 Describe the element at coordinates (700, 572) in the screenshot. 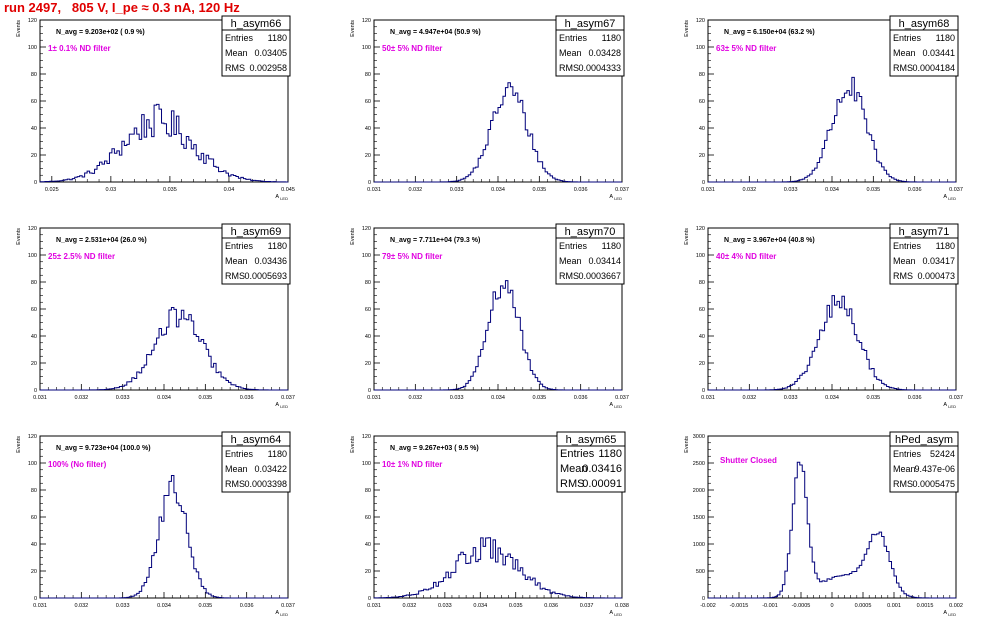

I see `y-tick-label: 500` at that location.